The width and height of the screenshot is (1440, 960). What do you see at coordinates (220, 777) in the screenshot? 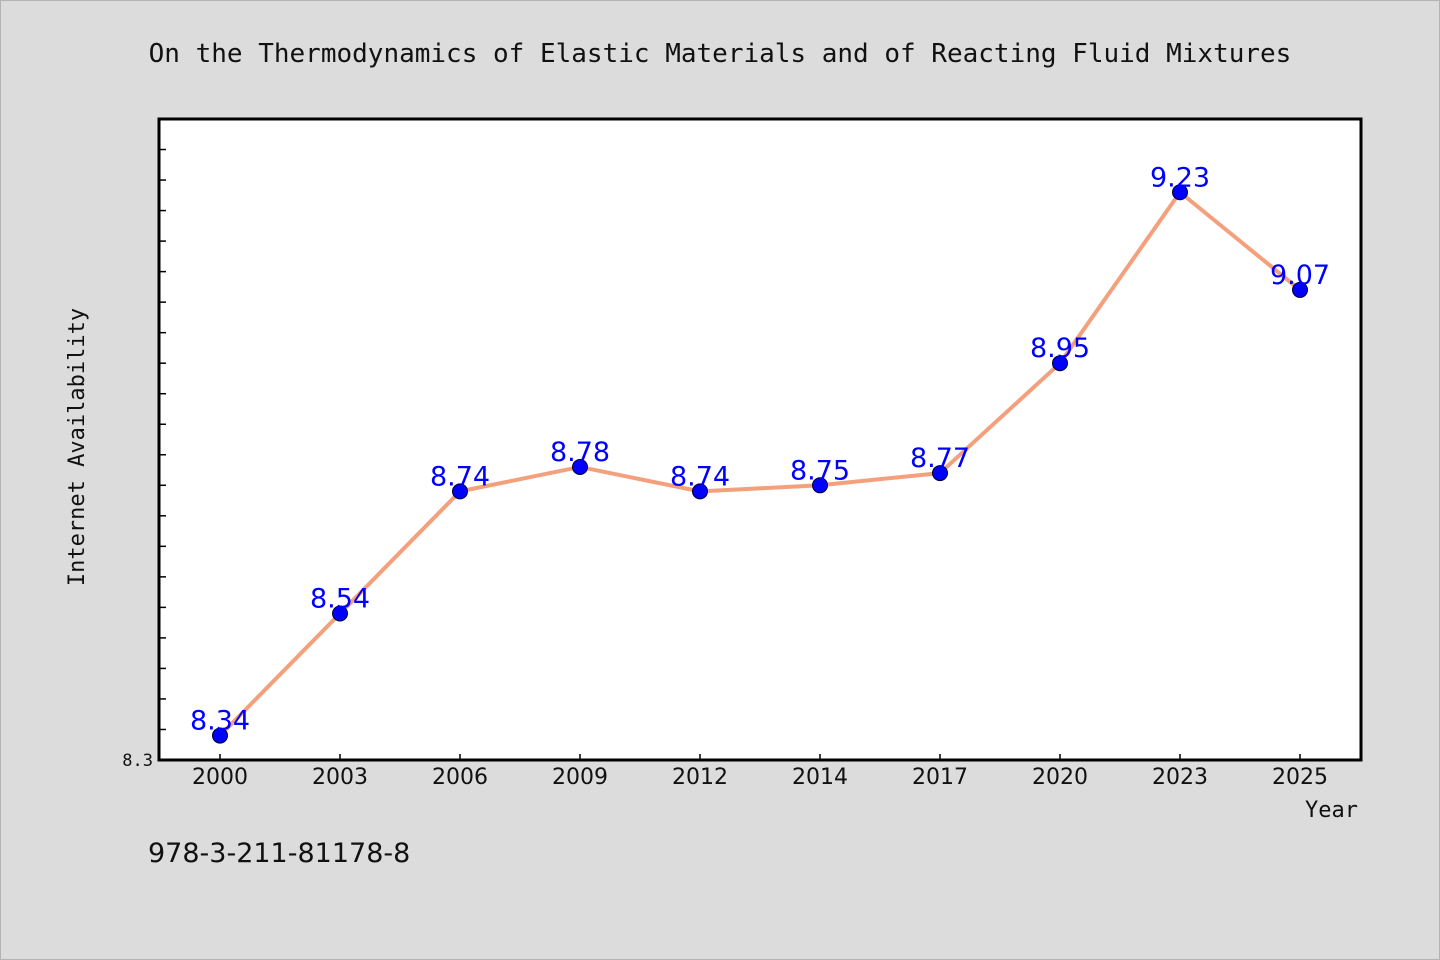
I see `x-tick-label: 2000` at bounding box center [220, 777].